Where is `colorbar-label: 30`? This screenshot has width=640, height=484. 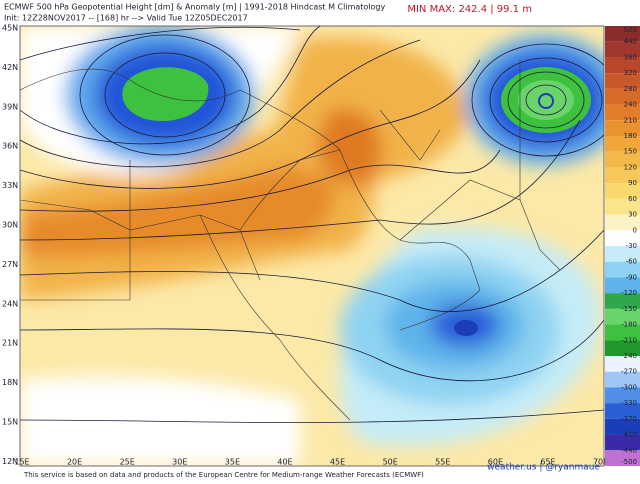 colorbar-label: 30 is located at coordinates (632, 215).